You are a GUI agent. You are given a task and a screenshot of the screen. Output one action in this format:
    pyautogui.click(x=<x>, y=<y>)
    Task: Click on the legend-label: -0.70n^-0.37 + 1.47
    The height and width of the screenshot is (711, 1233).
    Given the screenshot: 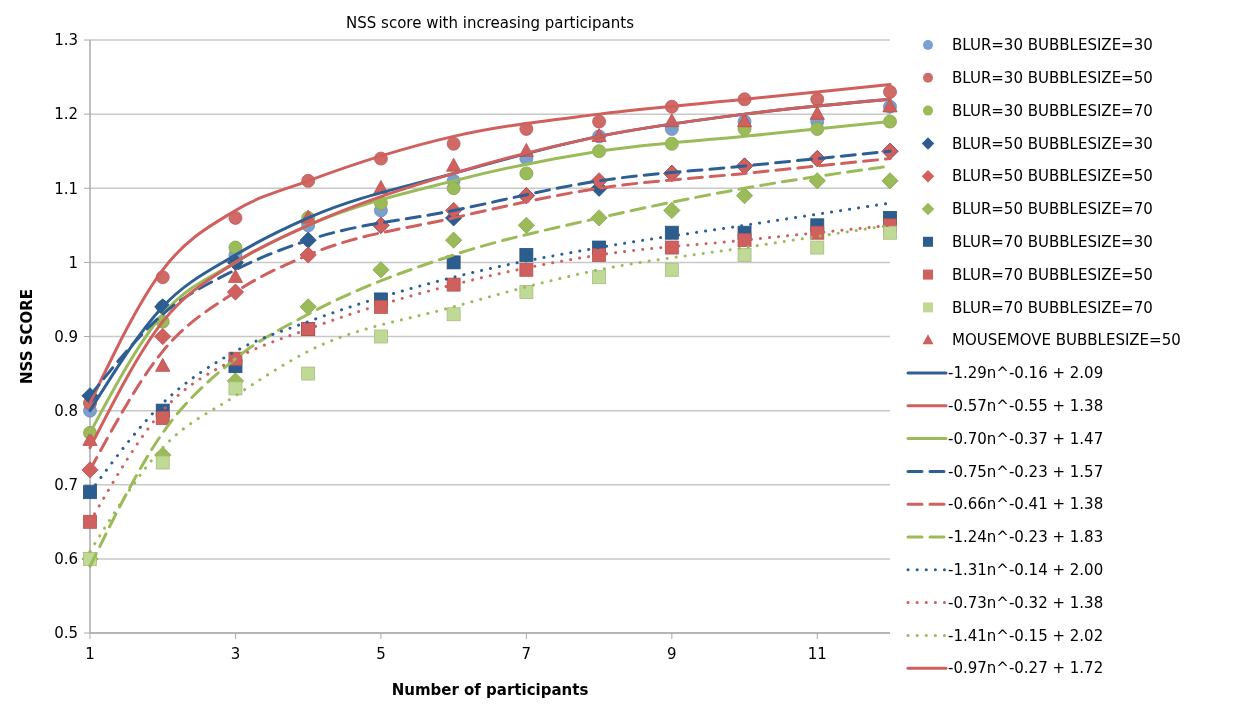 What is the action you would take?
    pyautogui.click(x=1026, y=438)
    